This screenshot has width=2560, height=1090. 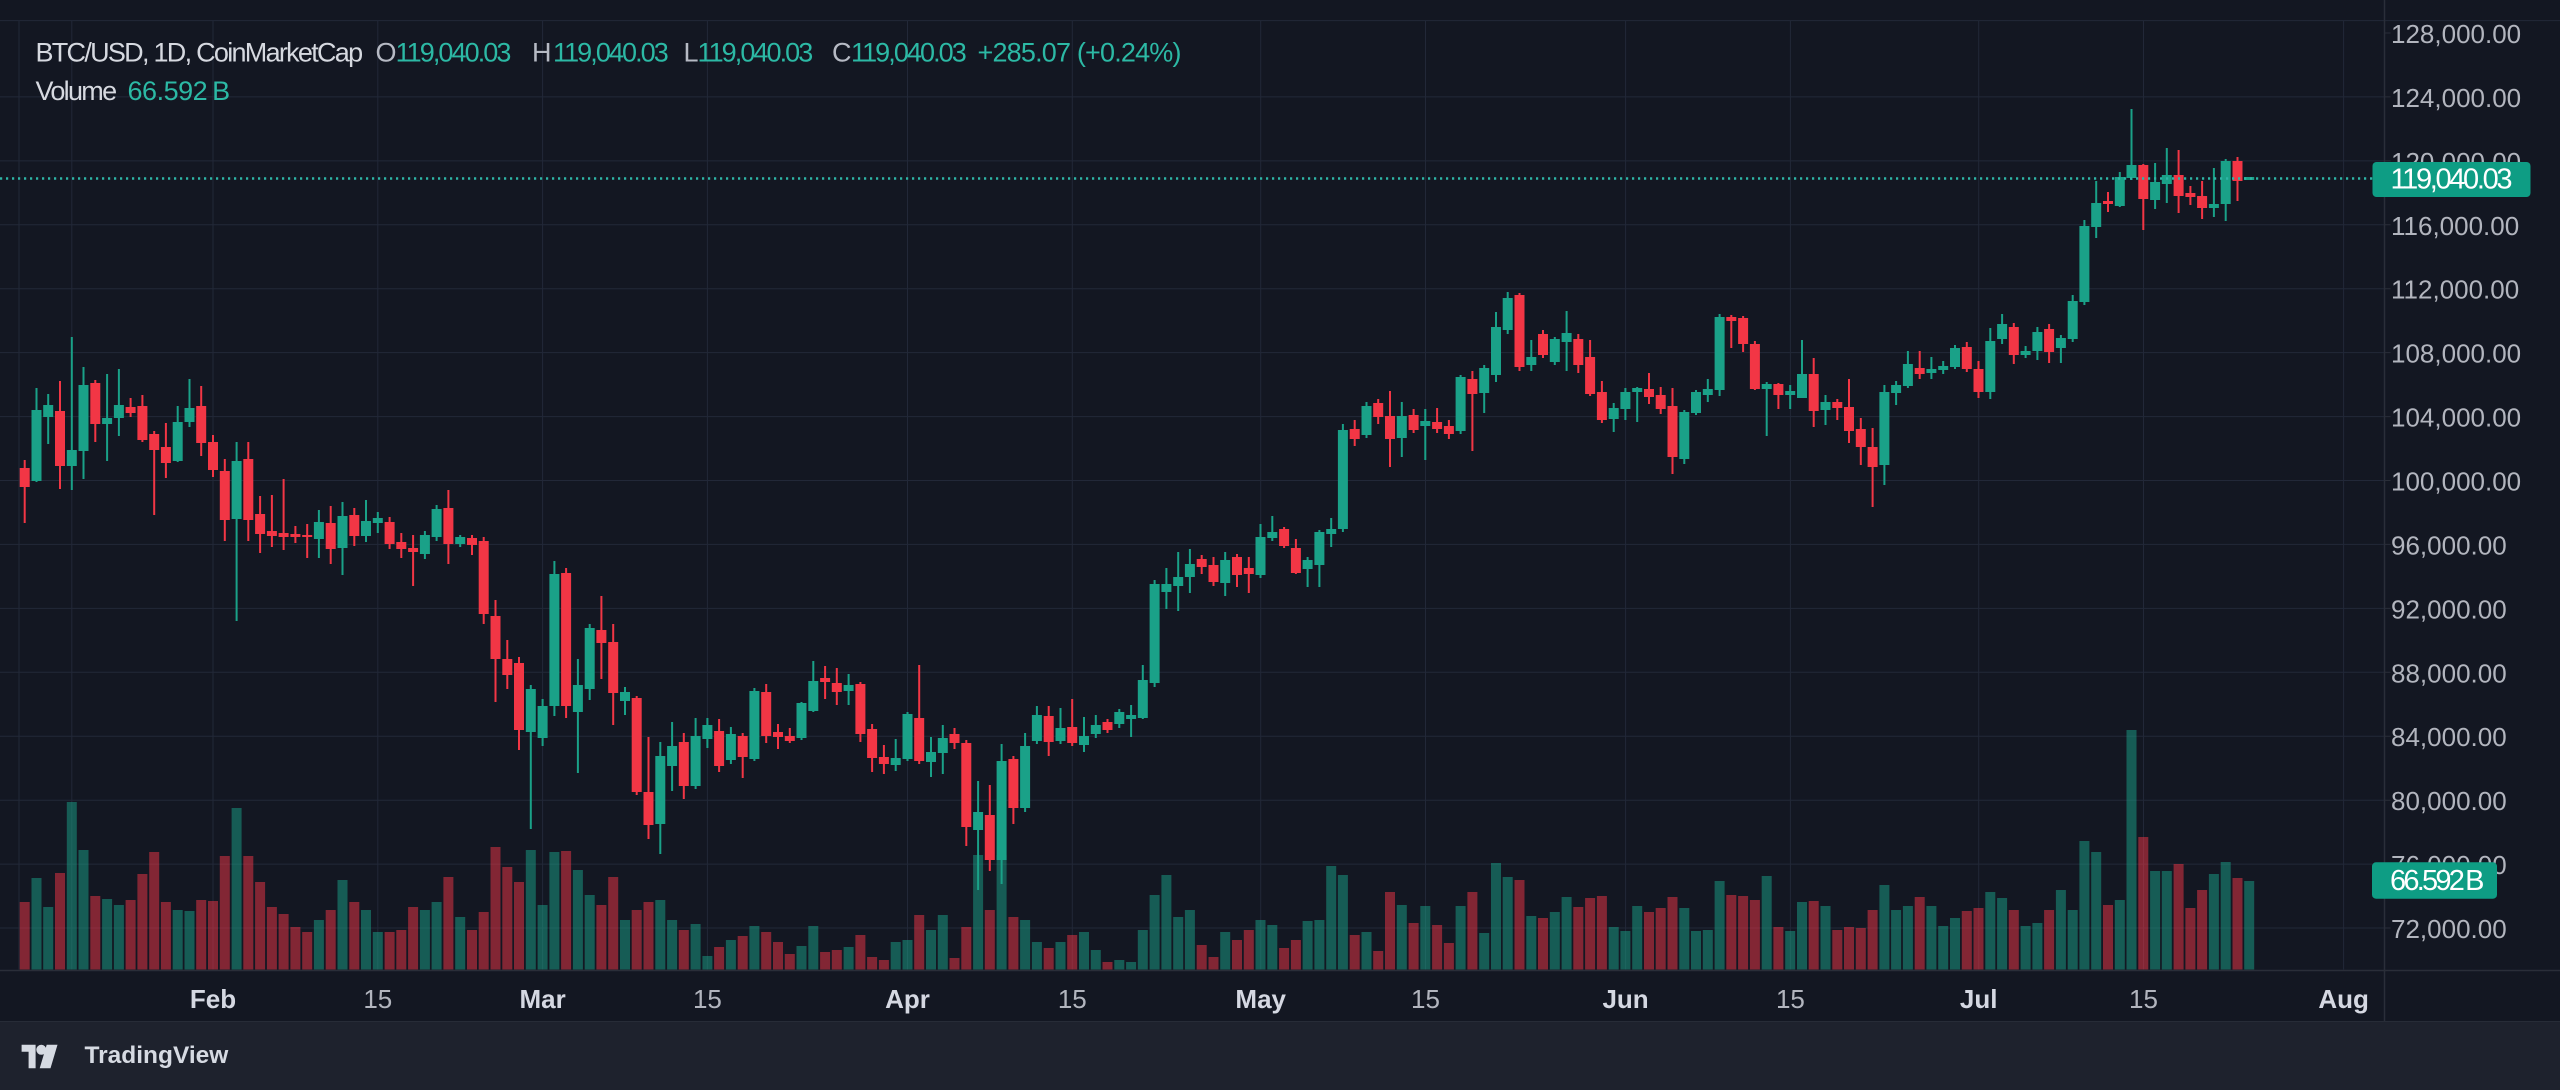 I want to click on svg-text: 108,000.00, so click(x=2456, y=354).